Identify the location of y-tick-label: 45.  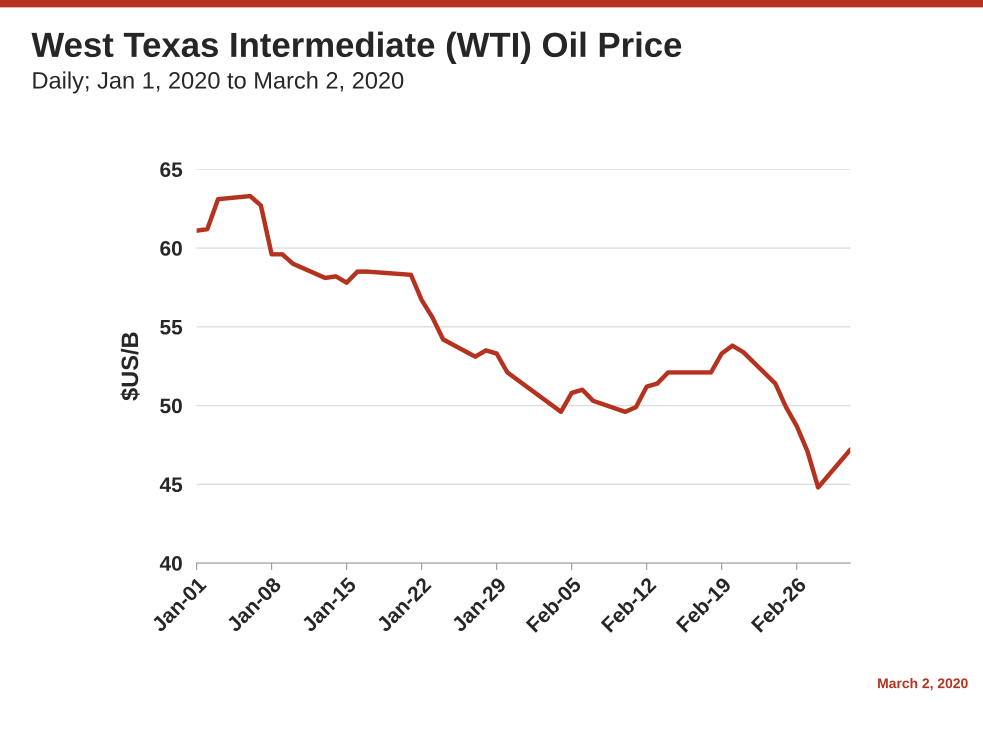
(171, 485).